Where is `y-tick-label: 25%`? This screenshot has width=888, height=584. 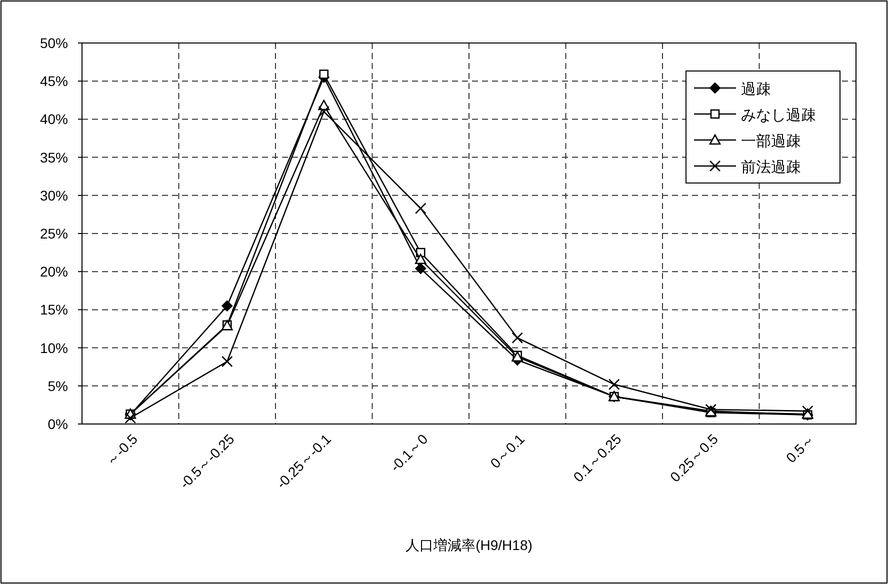 y-tick-label: 25% is located at coordinates (54, 234).